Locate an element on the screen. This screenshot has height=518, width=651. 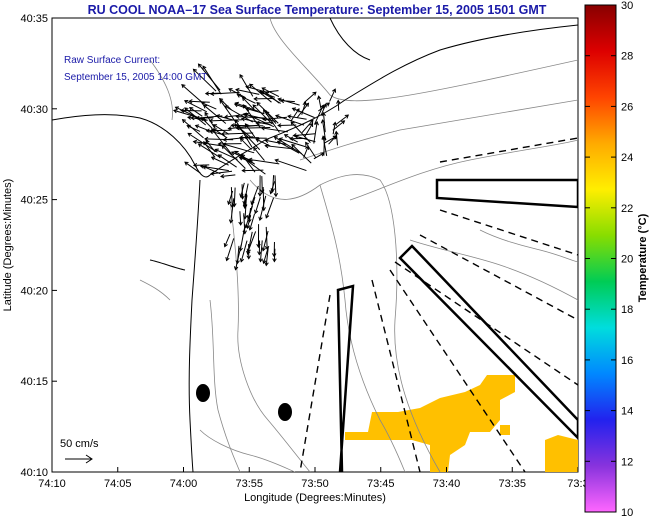
x-tick-label: 73:40 is located at coordinates (447, 484).